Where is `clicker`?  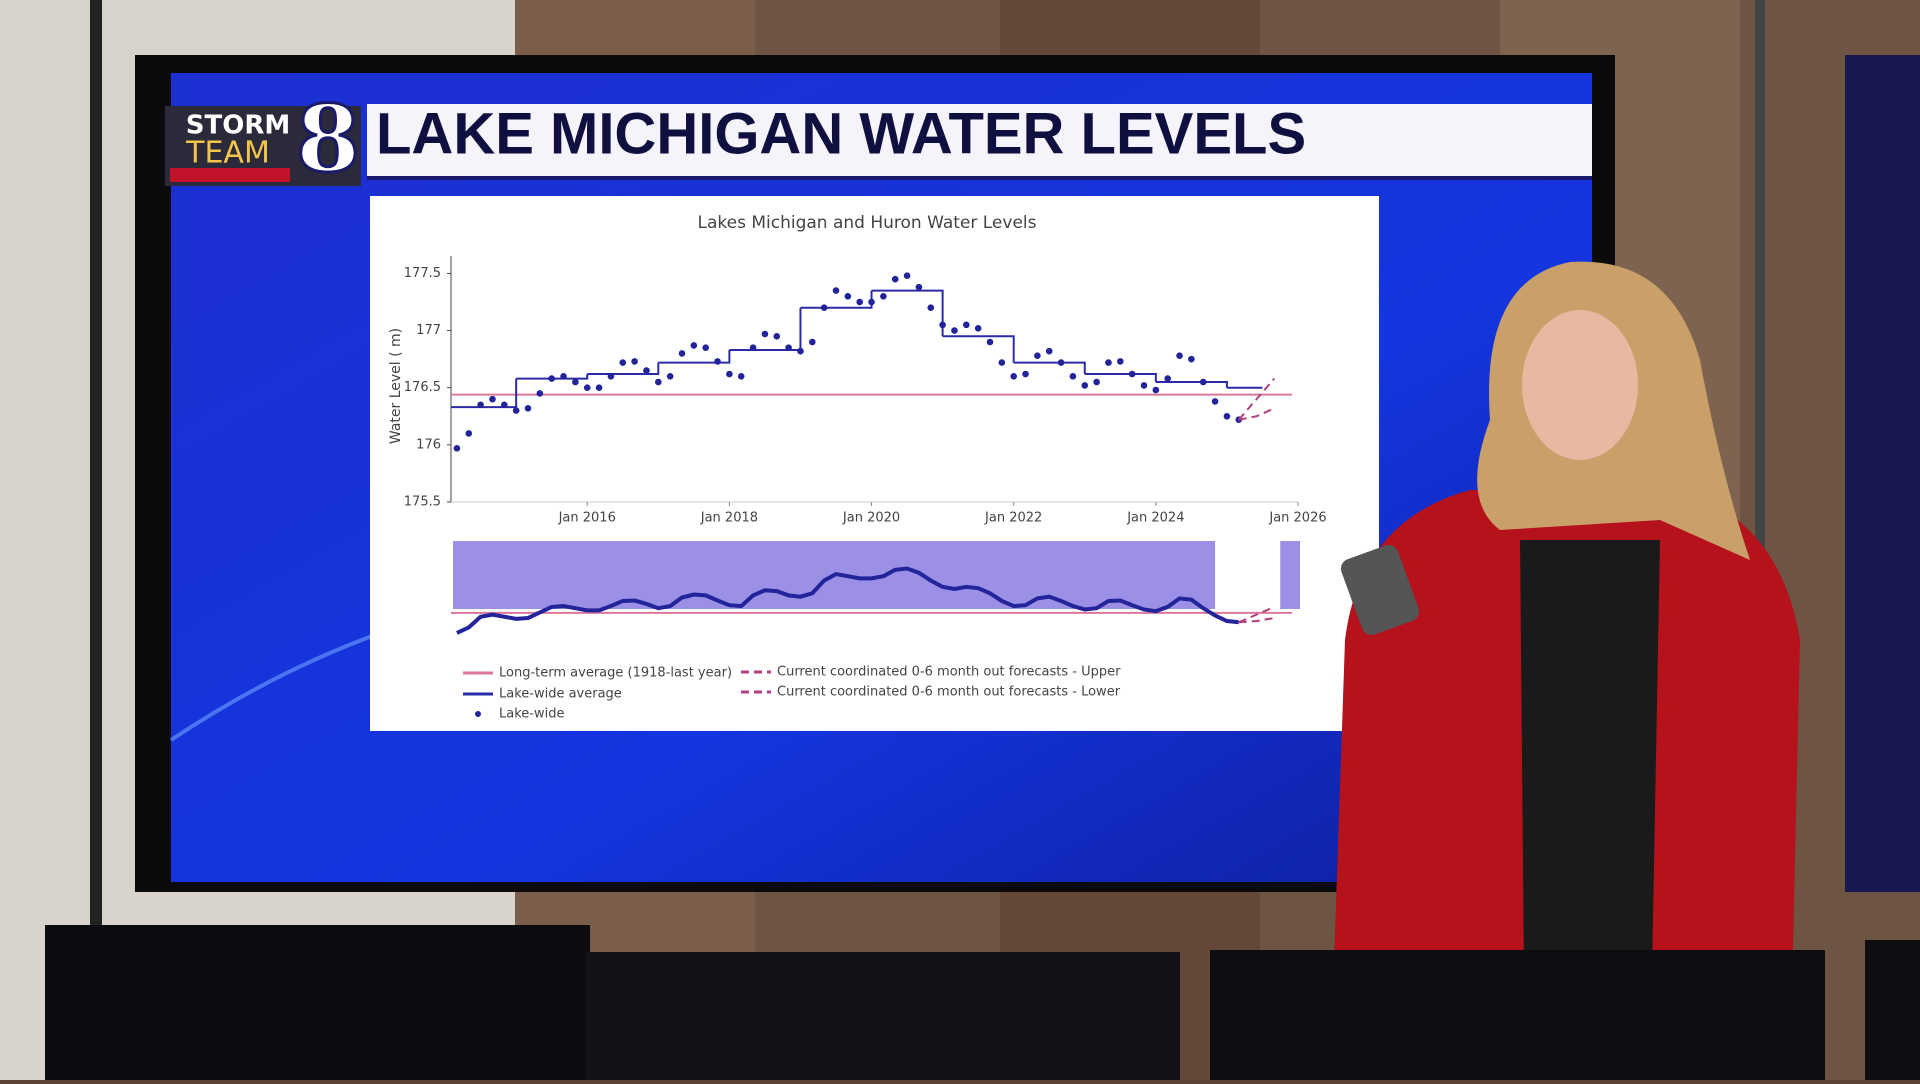
clicker is located at coordinates (1380, 590).